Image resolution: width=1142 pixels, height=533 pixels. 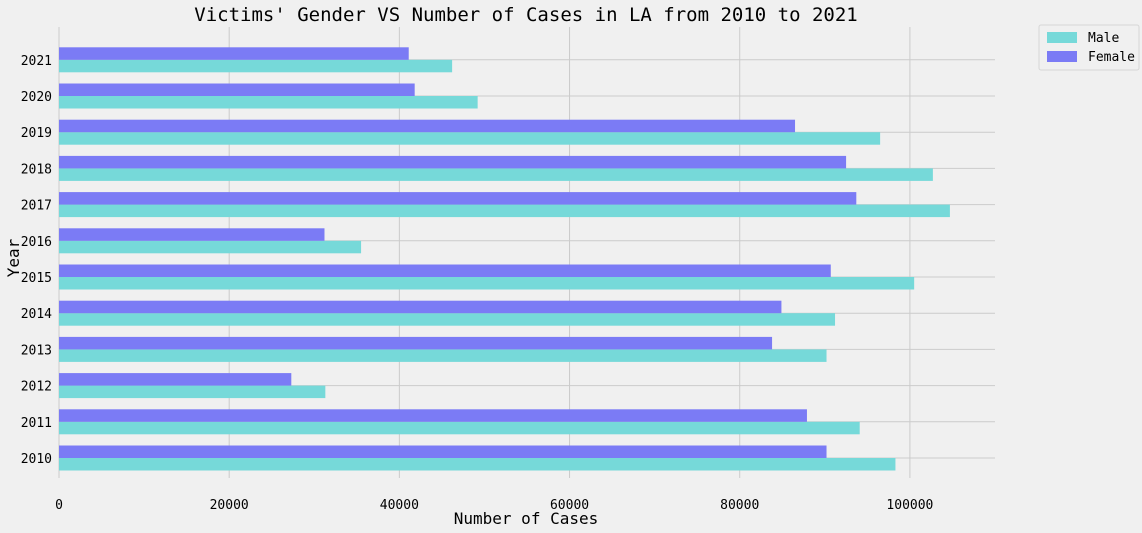 What do you see at coordinates (192, 392) in the screenshot?
I see `bar-male-2012` at bounding box center [192, 392].